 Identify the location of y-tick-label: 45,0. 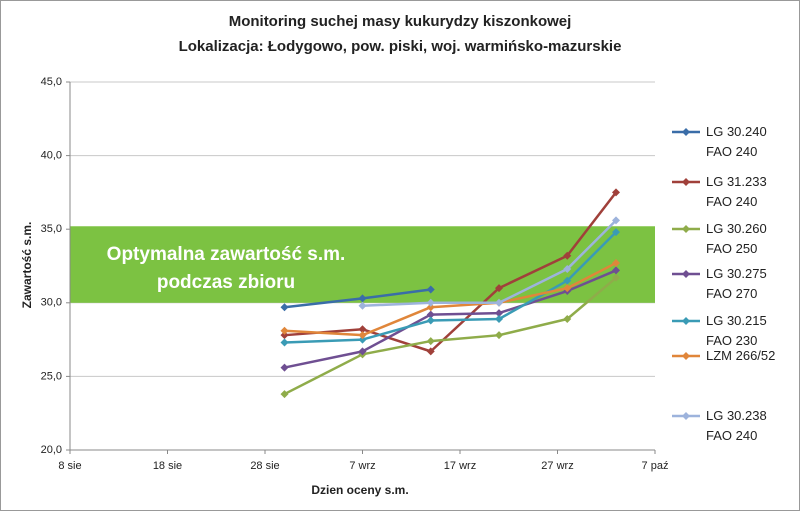
(51, 82).